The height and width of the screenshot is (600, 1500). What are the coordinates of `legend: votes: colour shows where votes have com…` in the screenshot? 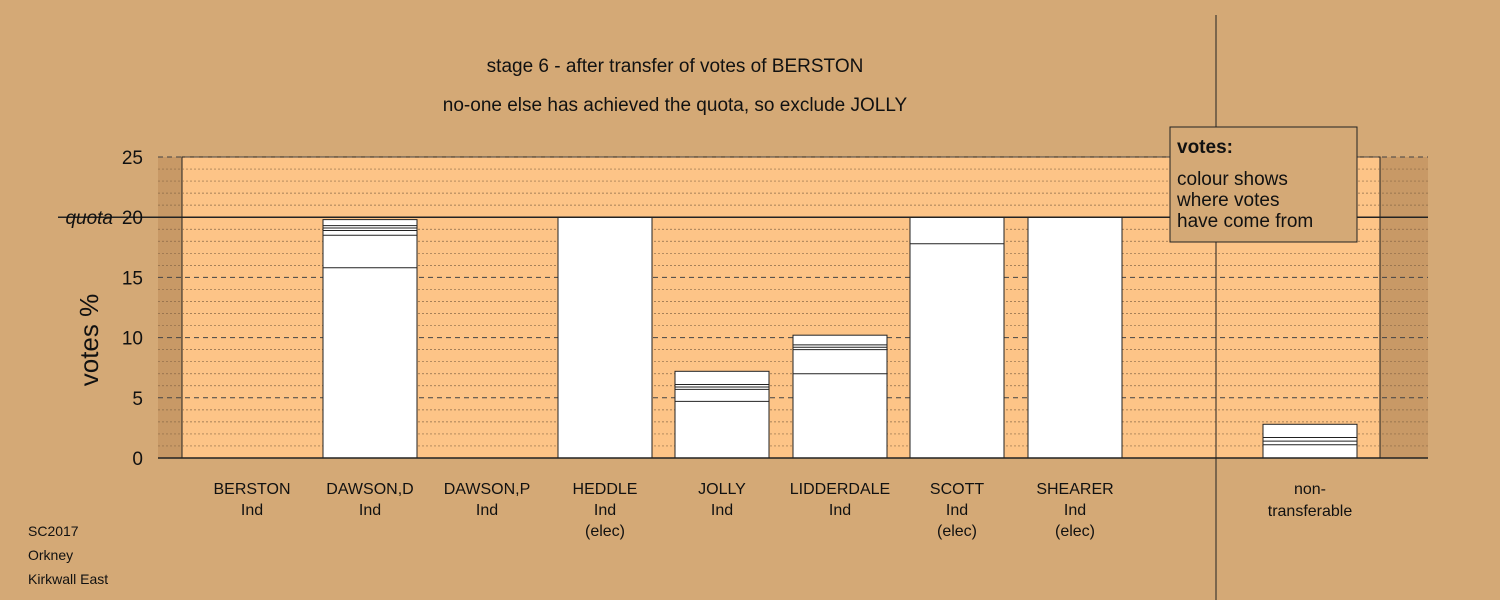 It's located at (1263, 184).